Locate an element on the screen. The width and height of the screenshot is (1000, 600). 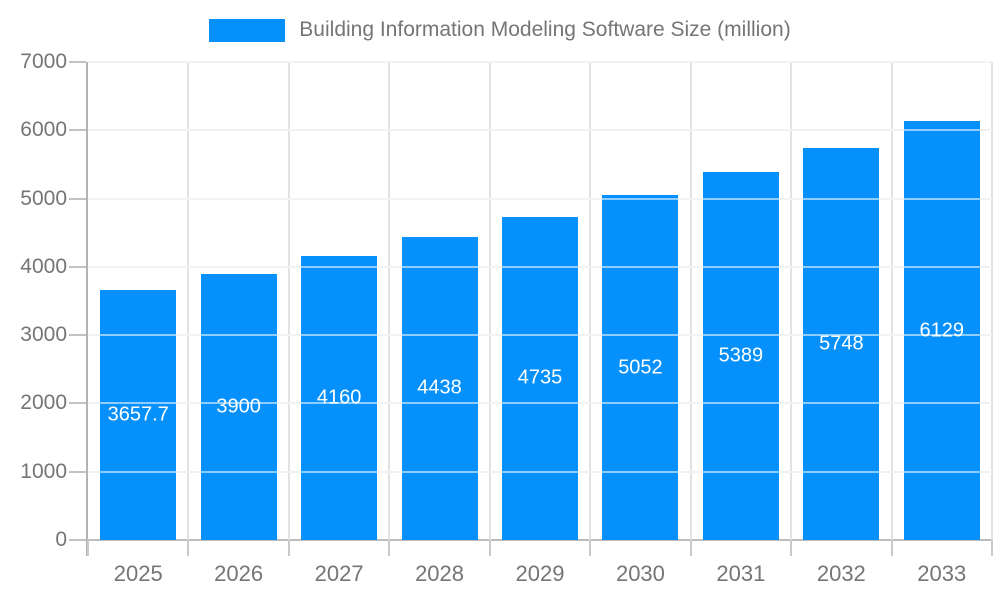
x-axis-label-2028: 2028 is located at coordinates (440, 573).